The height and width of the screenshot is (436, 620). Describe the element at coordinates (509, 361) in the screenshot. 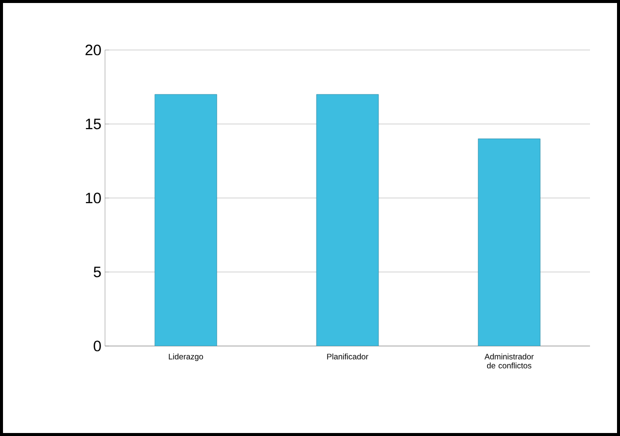

I see `x-tick-label: Administrador de conflictos` at that location.